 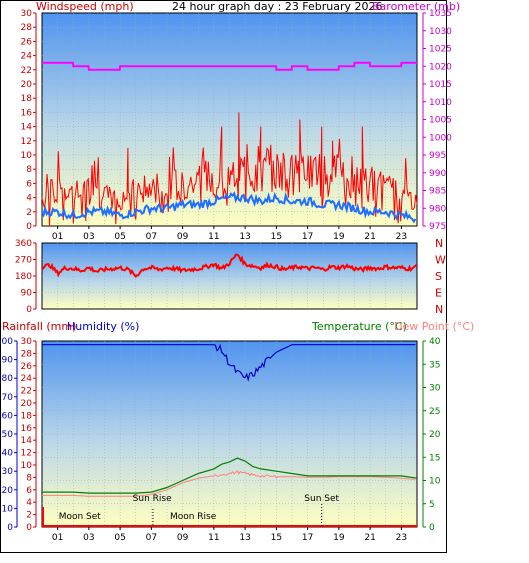 I want to click on barometer-line, so click(x=229, y=66).